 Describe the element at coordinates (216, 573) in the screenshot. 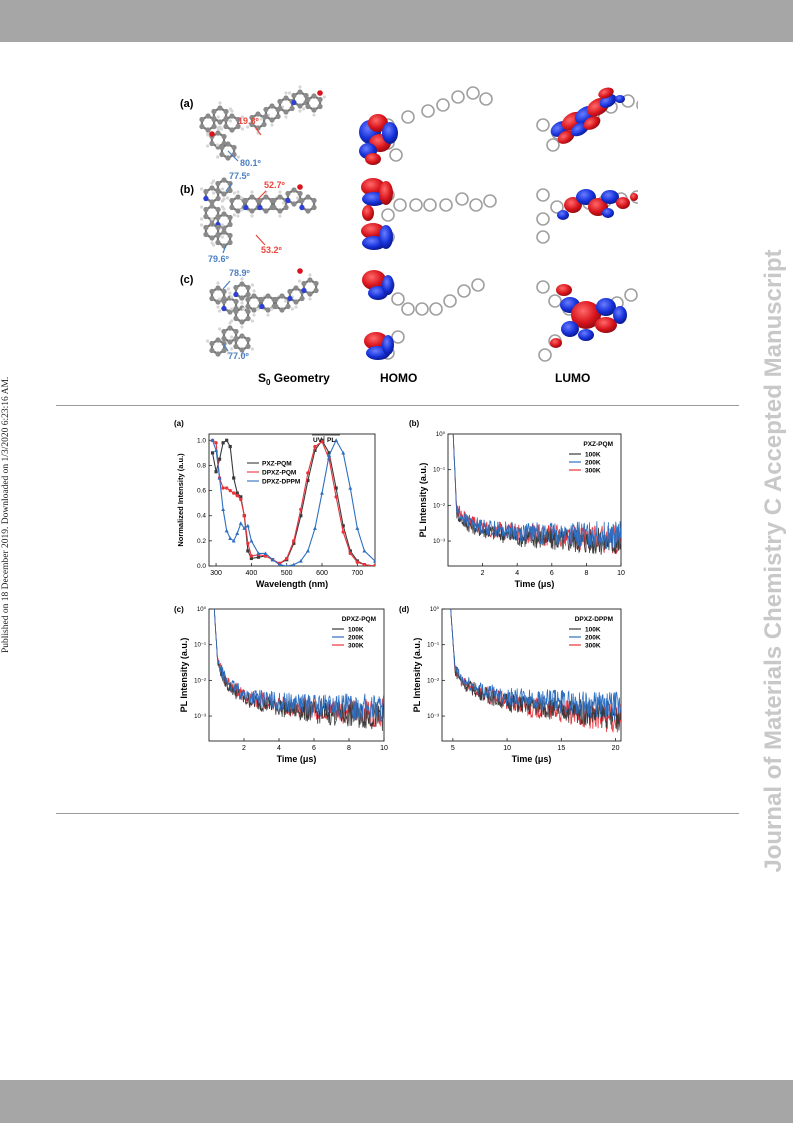

I see `x-tick-label: 300` at that location.